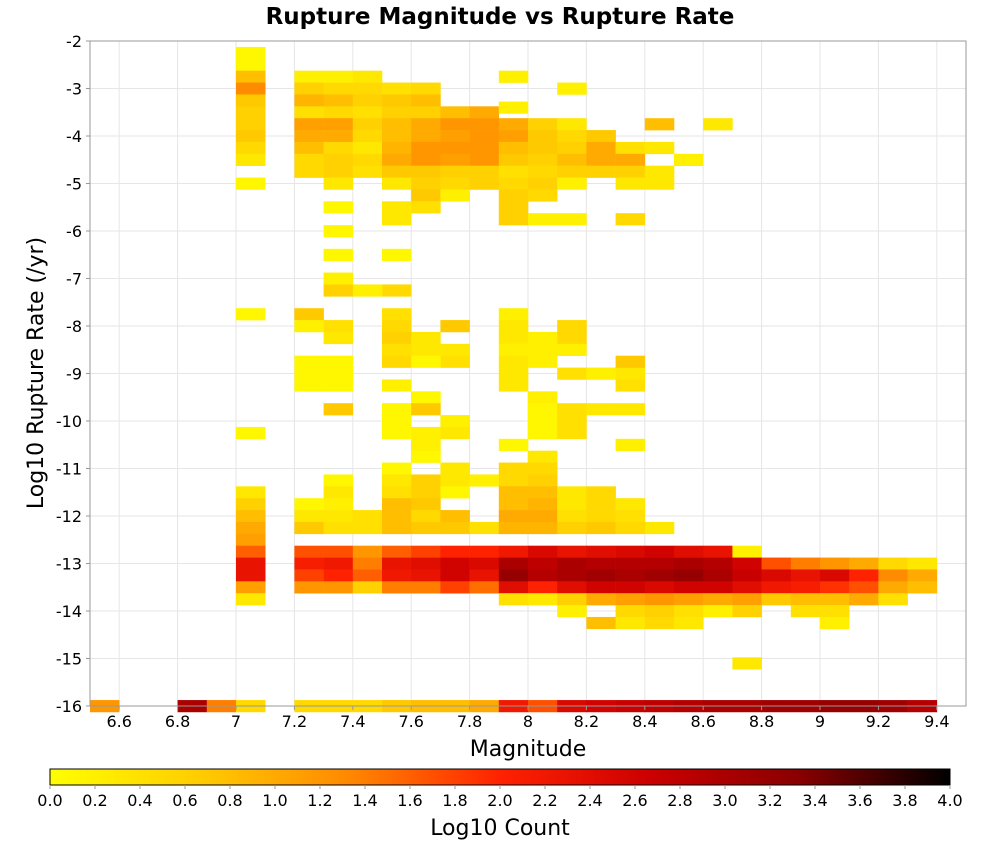 The height and width of the screenshot is (850, 1000). What do you see at coordinates (528, 749) in the screenshot?
I see `x-axis-label: Magnitude` at bounding box center [528, 749].